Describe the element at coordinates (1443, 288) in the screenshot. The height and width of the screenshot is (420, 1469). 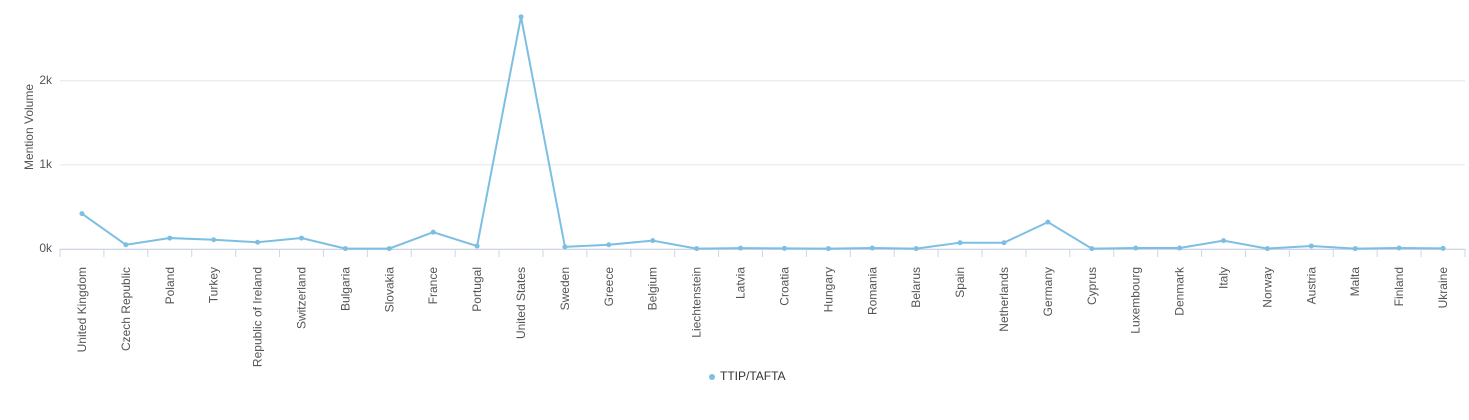
I see `x-tick-label: Ukraine` at that location.